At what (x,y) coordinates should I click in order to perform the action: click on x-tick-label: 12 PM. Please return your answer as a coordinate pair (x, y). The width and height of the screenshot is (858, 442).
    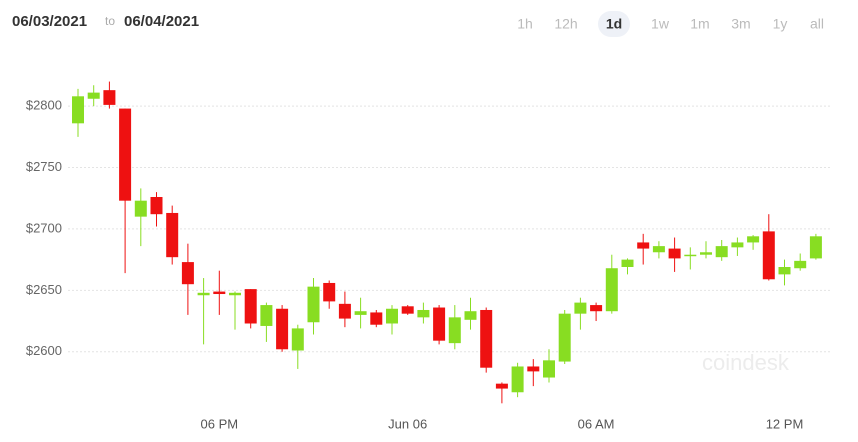
    Looking at the image, I should click on (785, 423).